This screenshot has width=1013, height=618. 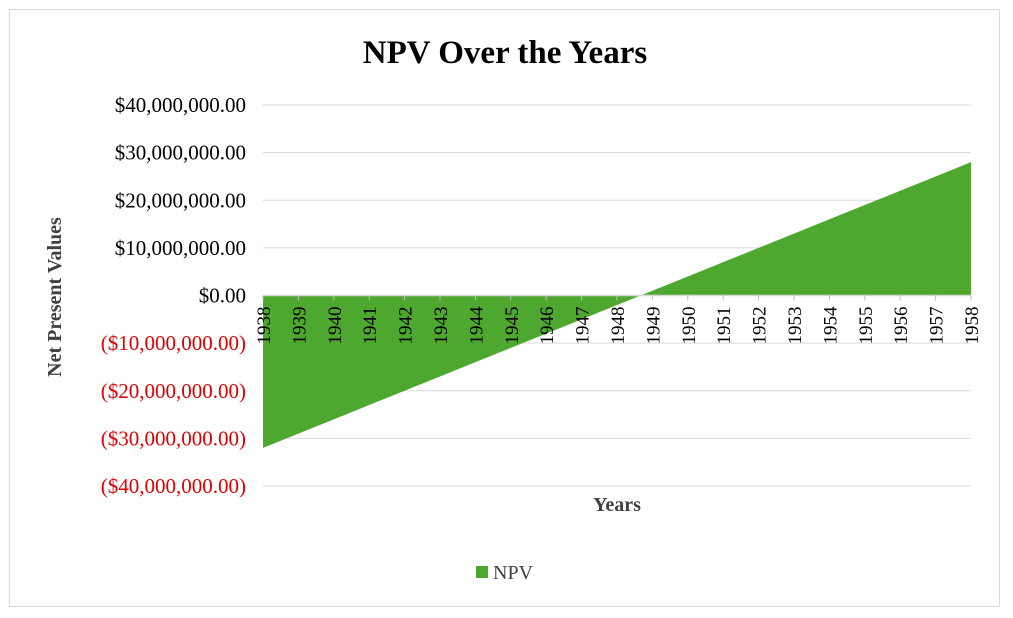 What do you see at coordinates (180, 248) in the screenshot?
I see `y-tick-label: $10,000,000.00` at bounding box center [180, 248].